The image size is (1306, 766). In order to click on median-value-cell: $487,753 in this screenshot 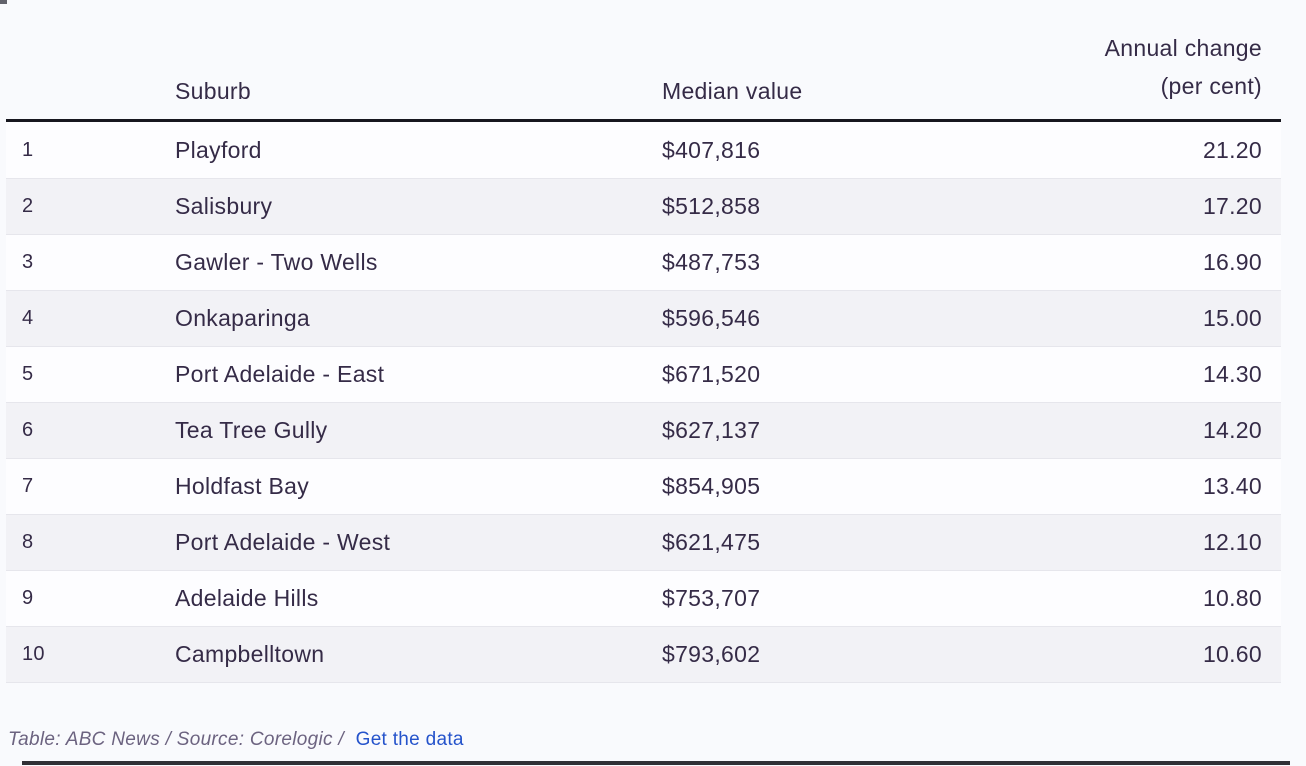, I will do `click(711, 262)`.